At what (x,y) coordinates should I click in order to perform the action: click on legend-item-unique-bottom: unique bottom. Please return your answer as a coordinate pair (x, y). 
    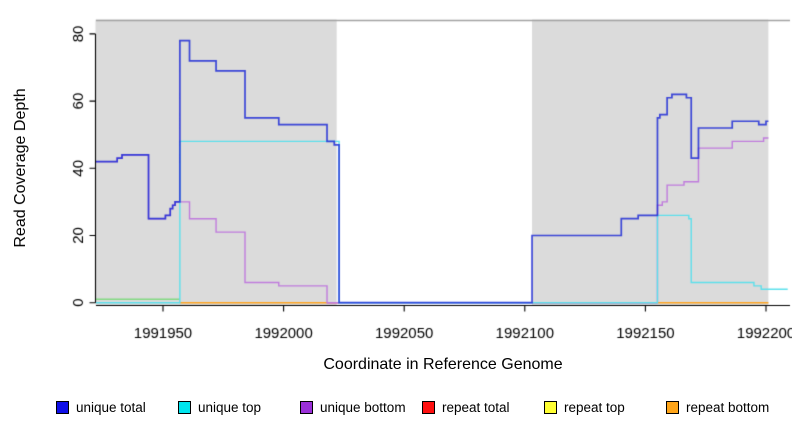
    Looking at the image, I should click on (353, 407).